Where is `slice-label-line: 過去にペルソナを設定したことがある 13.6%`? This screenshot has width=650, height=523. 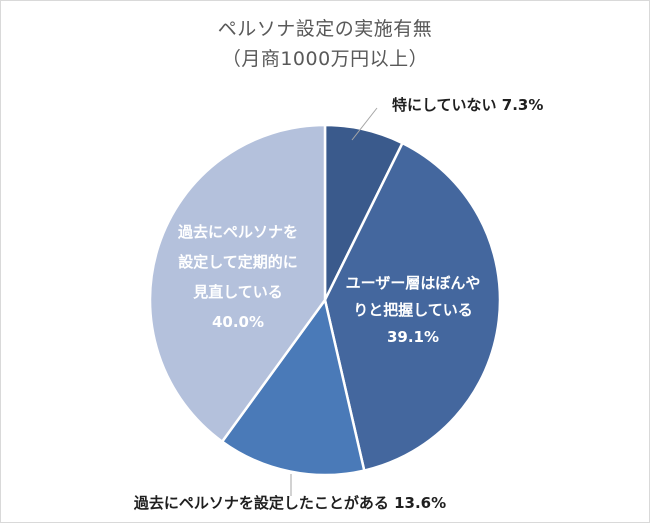 slice-label-line: 過去にペルソナを設定したことがある 13.6% is located at coordinates (289, 503).